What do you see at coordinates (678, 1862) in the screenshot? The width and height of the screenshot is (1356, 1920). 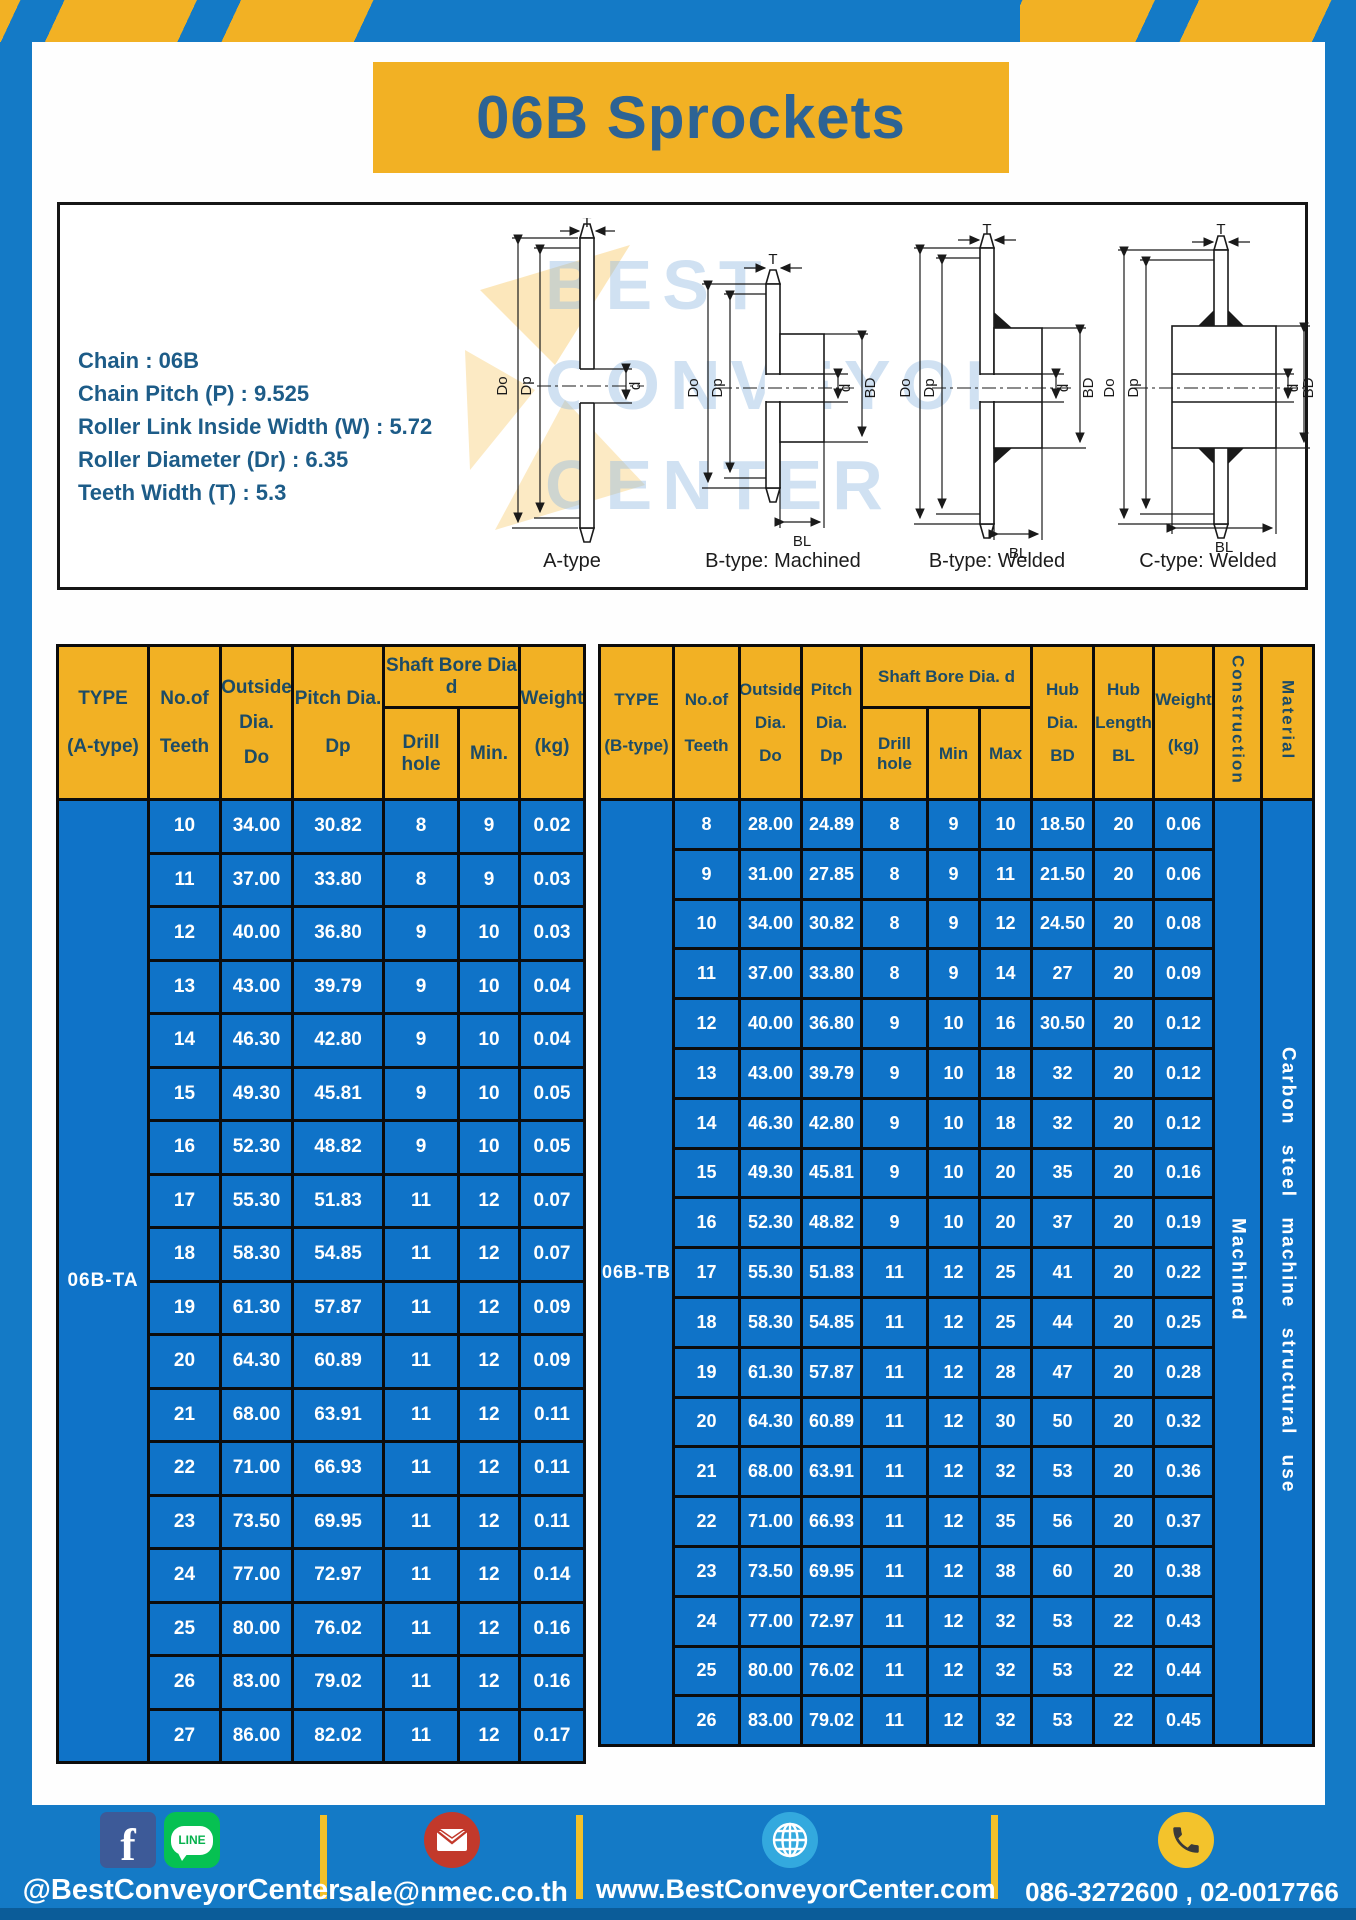 I see `footer-bar` at bounding box center [678, 1862].